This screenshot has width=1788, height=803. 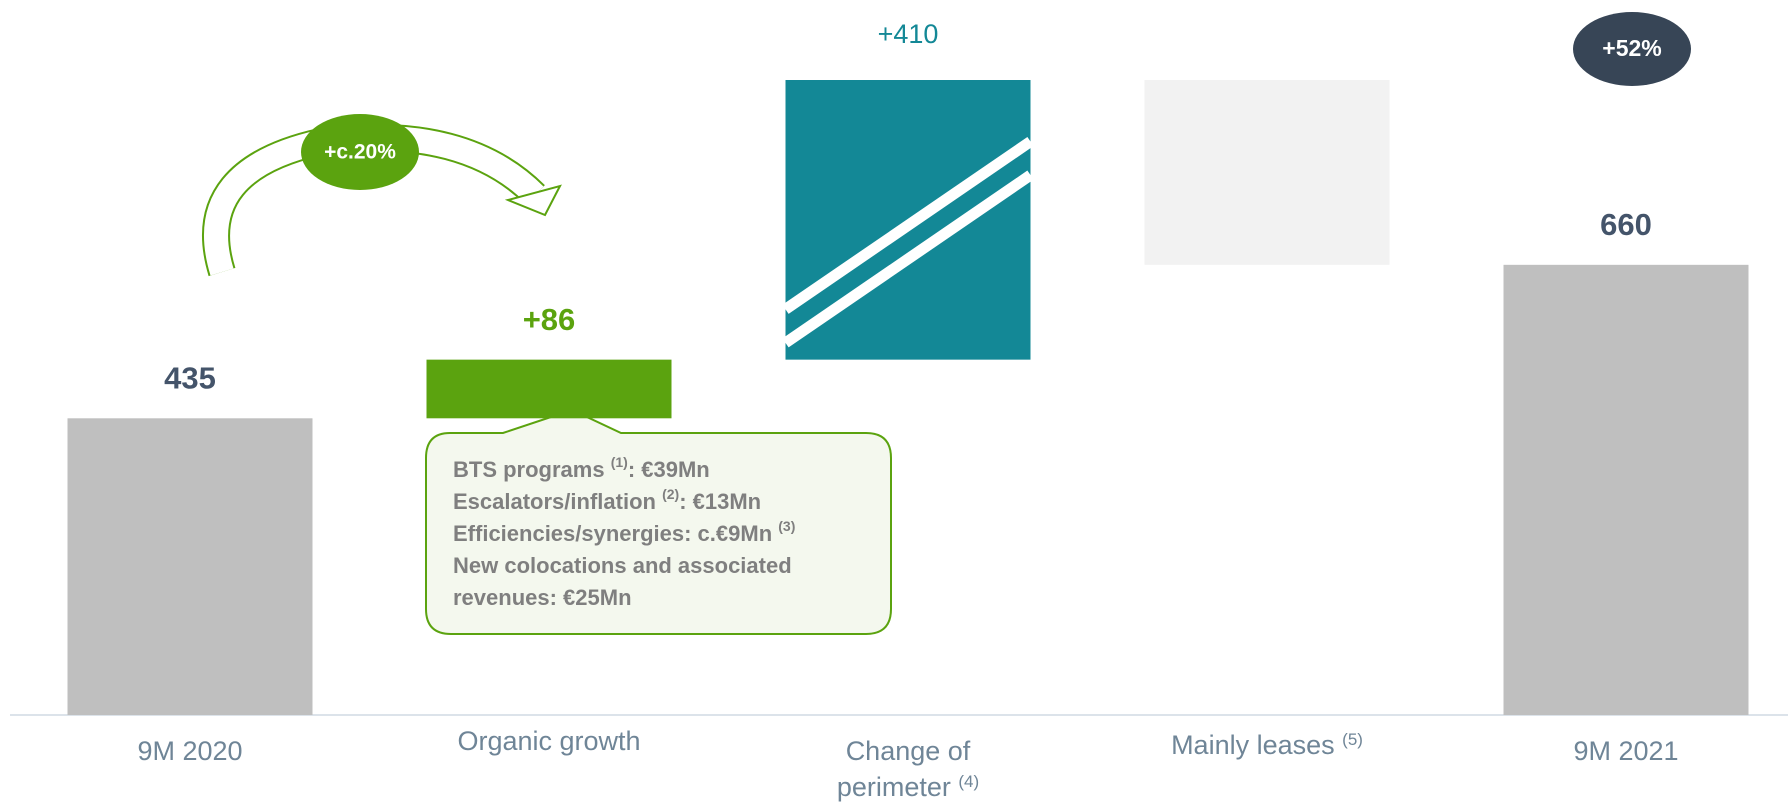 I want to click on total-badge-label: +52%, so click(x=1631, y=48).